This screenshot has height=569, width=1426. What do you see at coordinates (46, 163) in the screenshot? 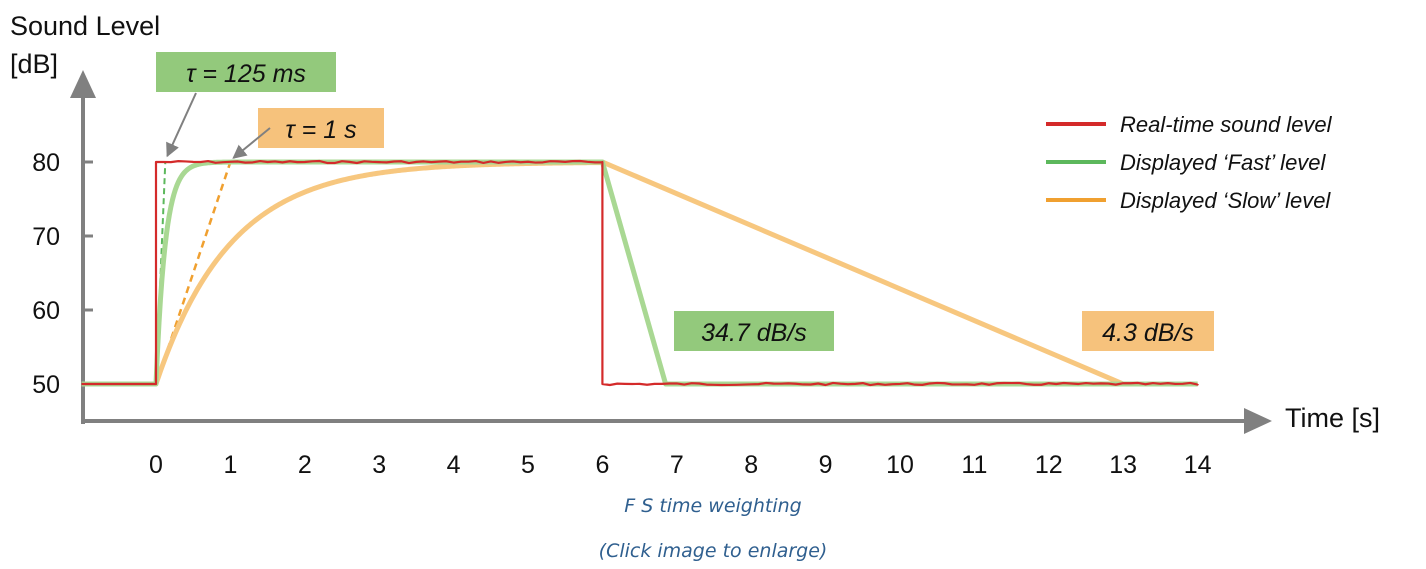
I see `y-tick-label: 80` at bounding box center [46, 163].